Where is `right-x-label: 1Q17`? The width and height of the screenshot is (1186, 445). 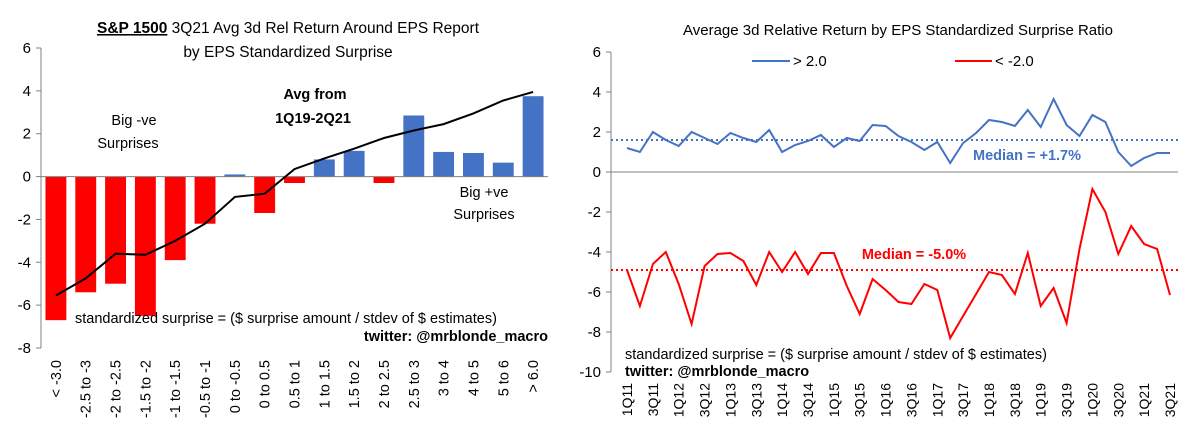 right-x-label: 1Q17 is located at coordinates (937, 400).